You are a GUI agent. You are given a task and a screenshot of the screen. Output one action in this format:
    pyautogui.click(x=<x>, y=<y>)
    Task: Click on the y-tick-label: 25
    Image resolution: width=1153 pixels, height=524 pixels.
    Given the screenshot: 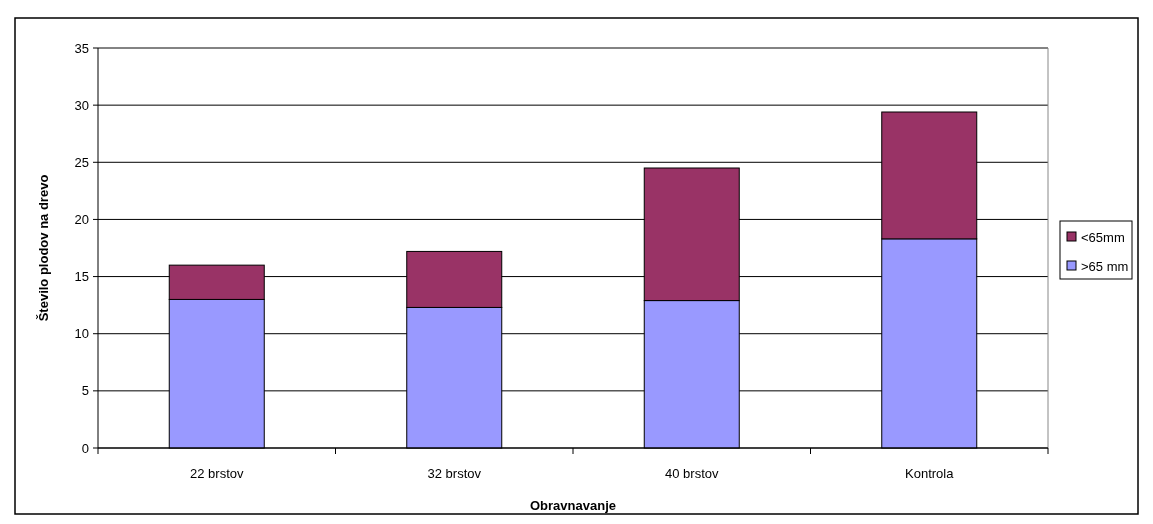 What is the action you would take?
    pyautogui.click(x=81, y=162)
    